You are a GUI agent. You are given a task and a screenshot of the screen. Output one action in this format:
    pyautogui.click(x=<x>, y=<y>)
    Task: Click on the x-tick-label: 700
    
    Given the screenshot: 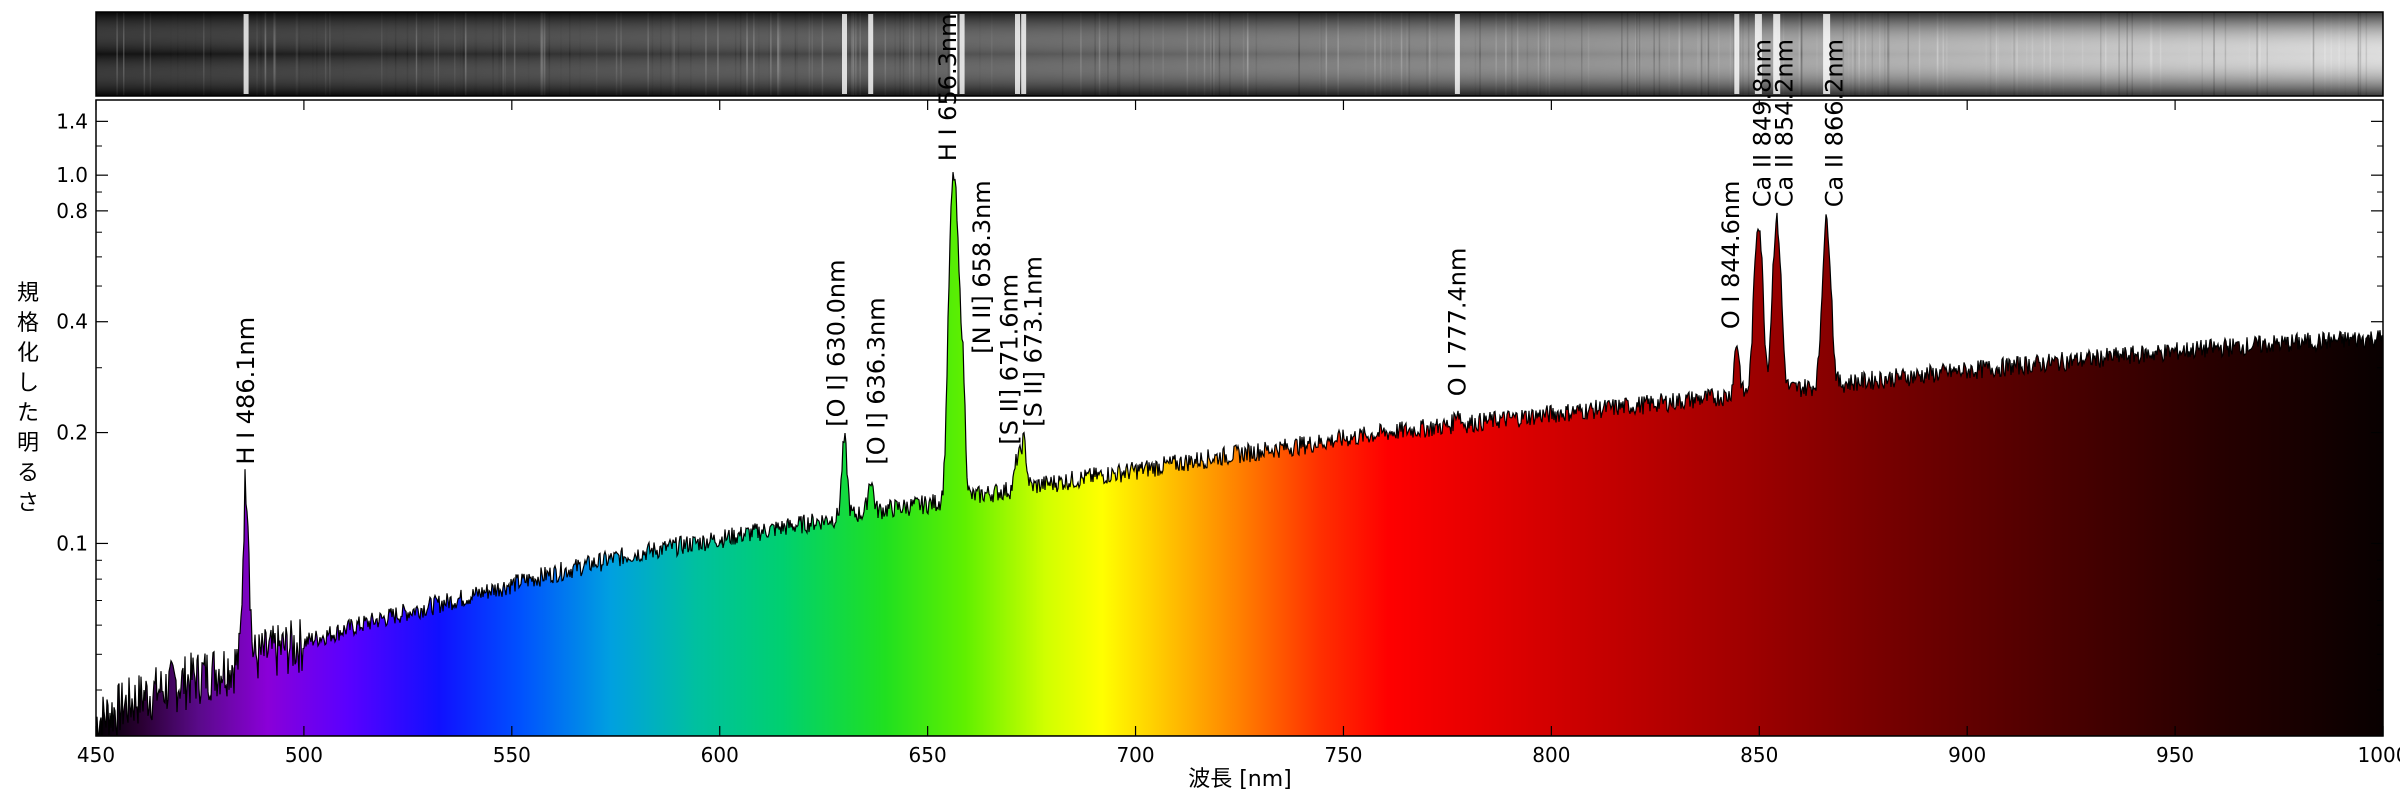 What is the action you would take?
    pyautogui.click(x=1135, y=755)
    